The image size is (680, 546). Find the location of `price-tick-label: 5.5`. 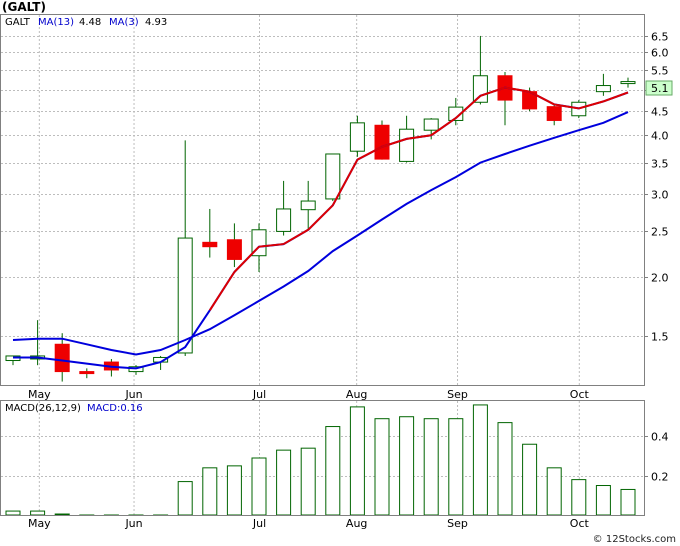

price-tick-label: 5.5 is located at coordinates (660, 71).